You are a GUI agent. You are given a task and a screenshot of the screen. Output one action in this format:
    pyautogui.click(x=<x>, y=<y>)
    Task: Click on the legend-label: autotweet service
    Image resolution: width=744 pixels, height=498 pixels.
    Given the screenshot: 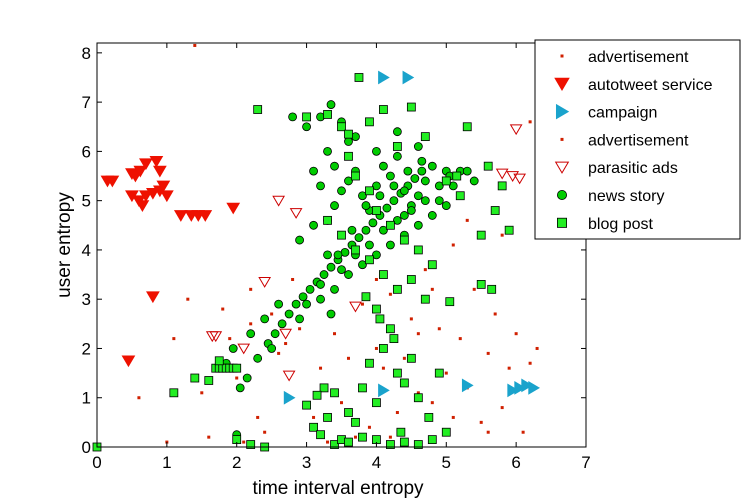 What is the action you would take?
    pyautogui.click(x=650, y=85)
    